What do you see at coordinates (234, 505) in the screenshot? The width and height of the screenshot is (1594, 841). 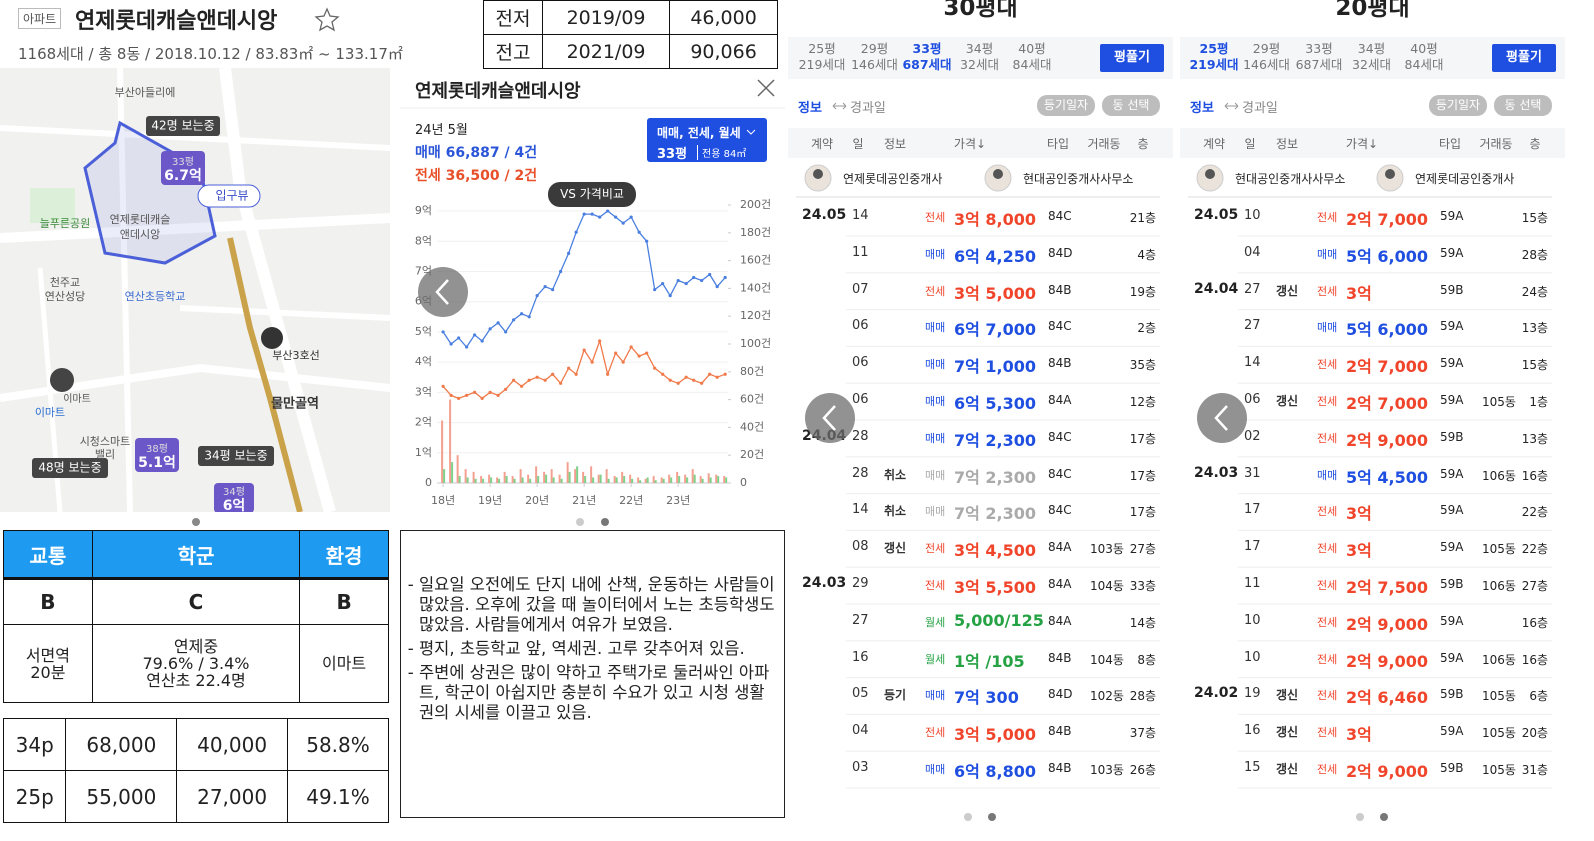 I see `map-label: 6억` at bounding box center [234, 505].